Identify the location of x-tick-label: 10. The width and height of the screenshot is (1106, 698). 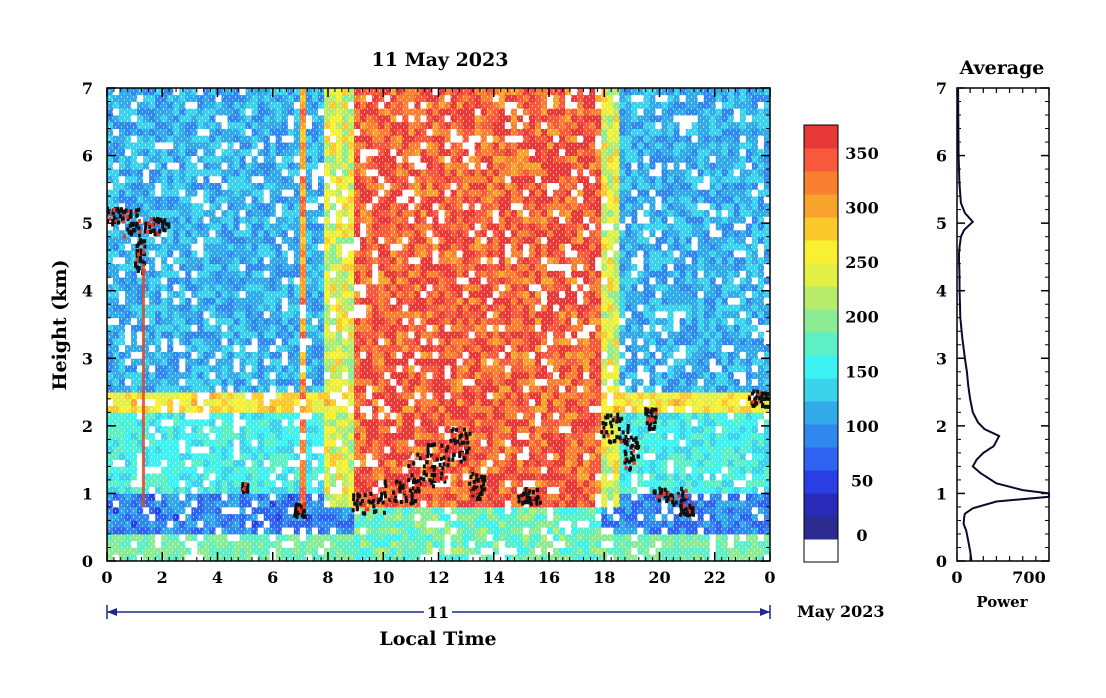
(383, 577).